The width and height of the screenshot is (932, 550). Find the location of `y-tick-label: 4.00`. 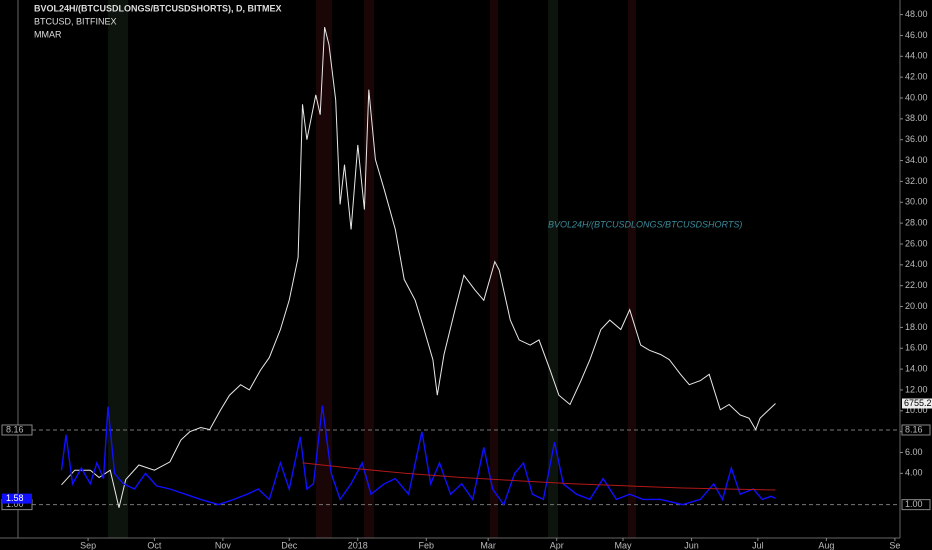

y-tick-label: 4.00 is located at coordinates (914, 473).